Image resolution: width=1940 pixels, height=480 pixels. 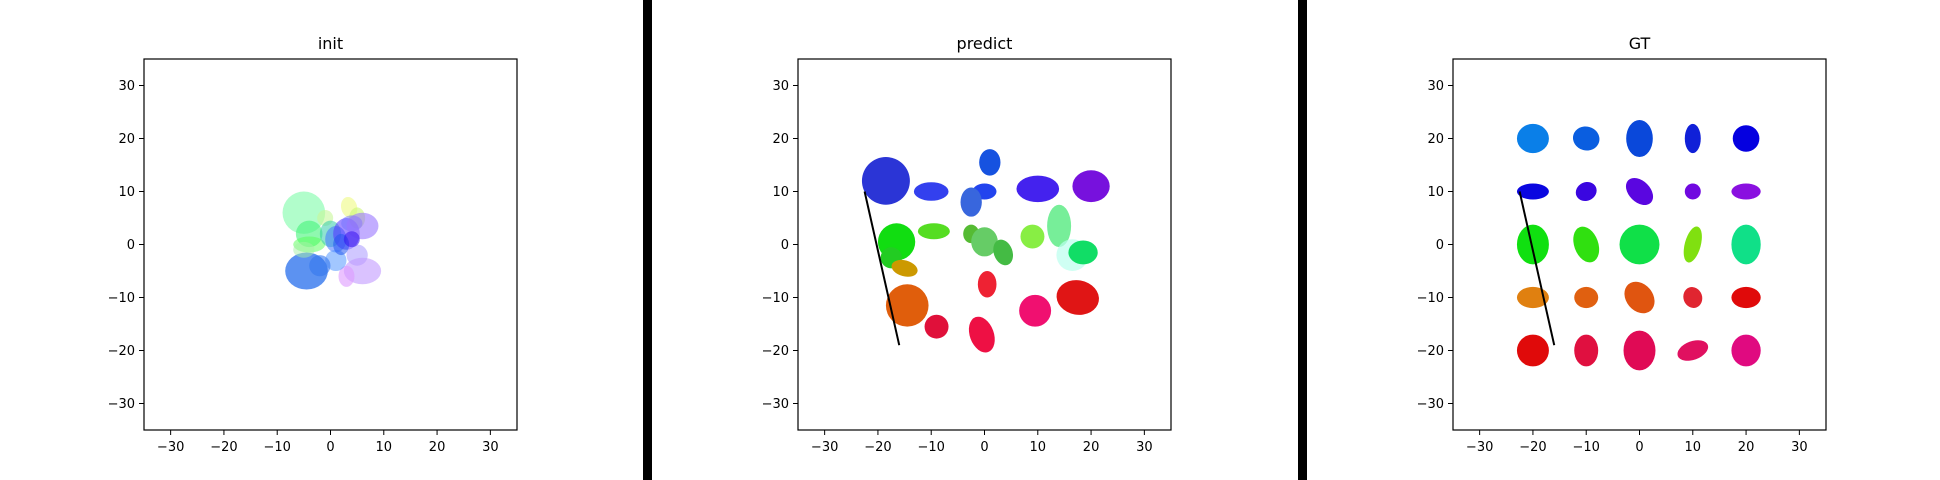 What do you see at coordinates (121, 351) in the screenshot?
I see `y-tick-label: −20` at bounding box center [121, 351].